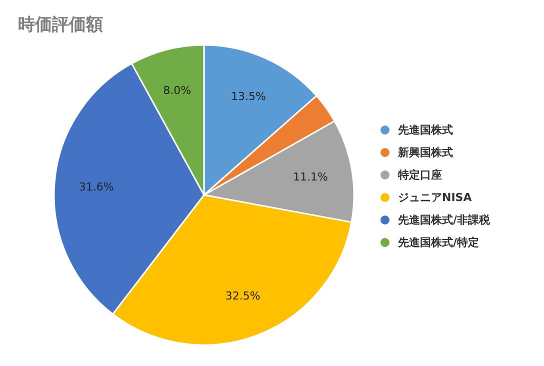 The height and width of the screenshot is (366, 544). I want to click on legend-label: 先進国株式/特定, so click(438, 242).